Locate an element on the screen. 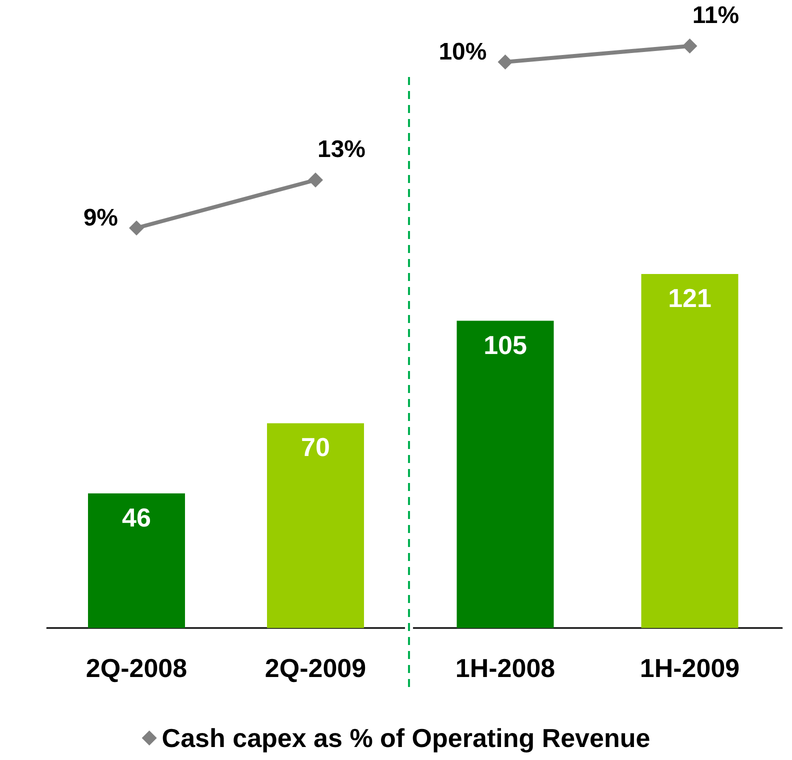 This screenshot has width=792, height=760. data-label: 11% is located at coordinates (716, 15).